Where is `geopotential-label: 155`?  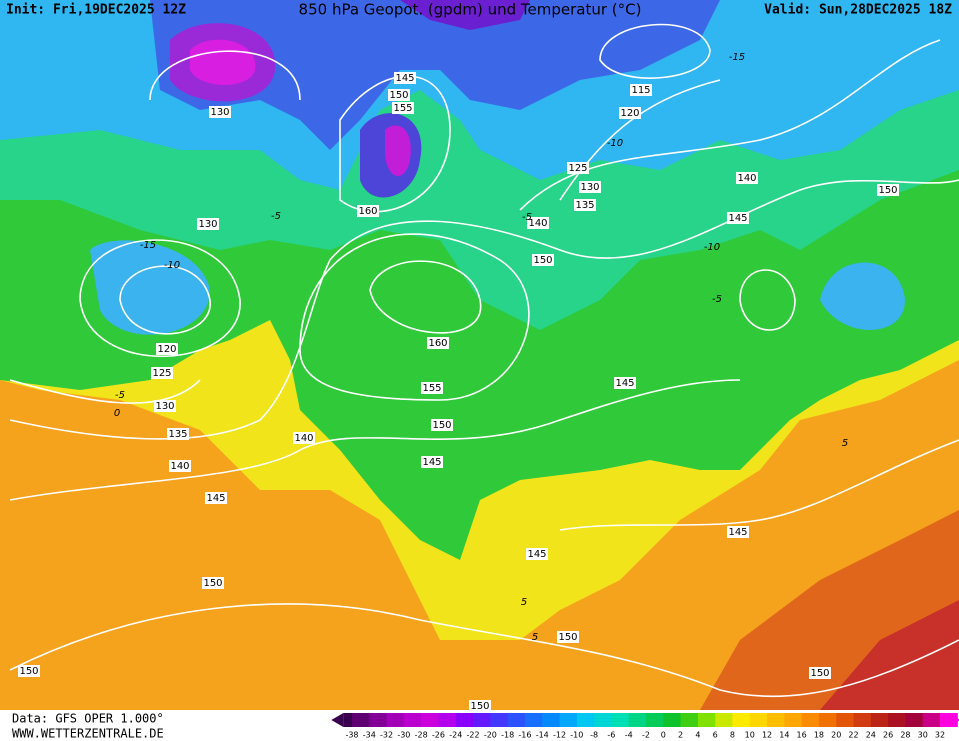 geopotential-label: 155 is located at coordinates (402, 108).